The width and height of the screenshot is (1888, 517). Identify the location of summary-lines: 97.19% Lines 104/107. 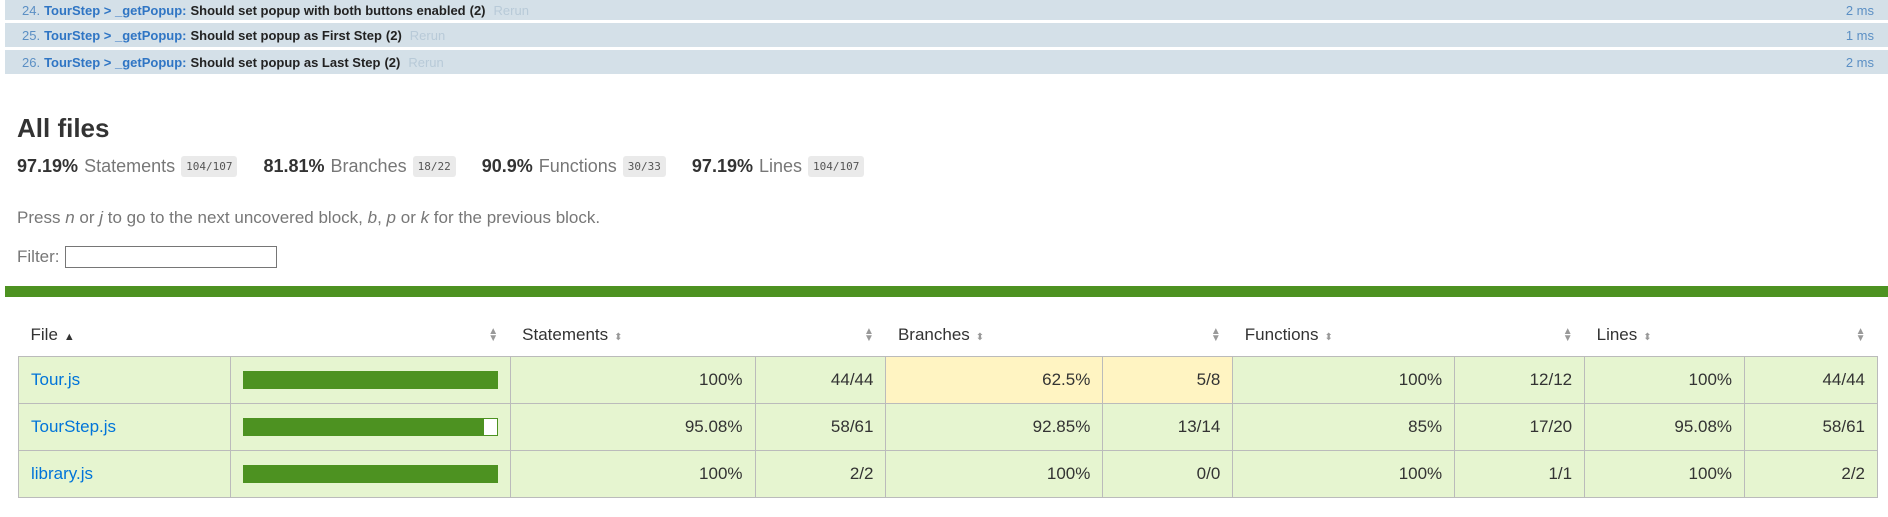
(778, 166).